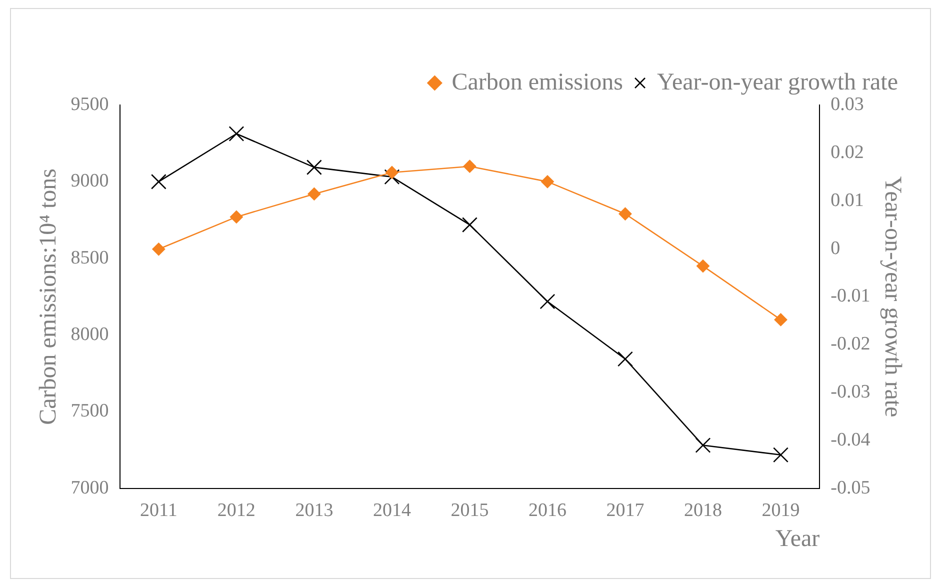  Describe the element at coordinates (850, 439) in the screenshot. I see `y2-tick-label: -0.04` at that location.